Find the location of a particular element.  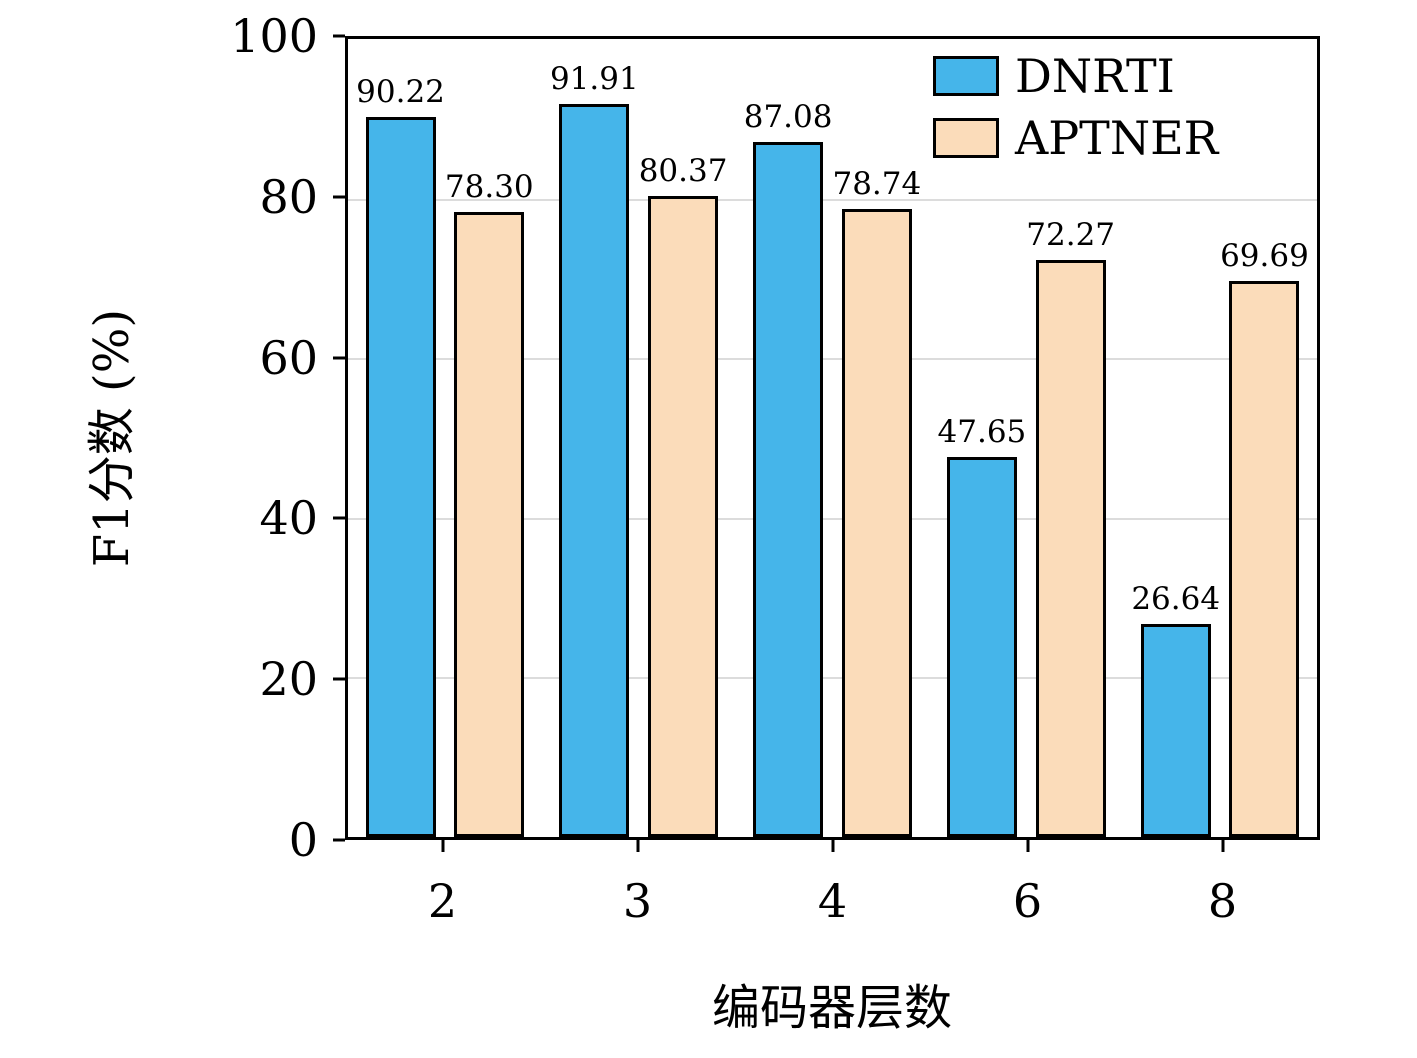

bar-column-dnrti-3: 91.91 is located at coordinates (594, 438).